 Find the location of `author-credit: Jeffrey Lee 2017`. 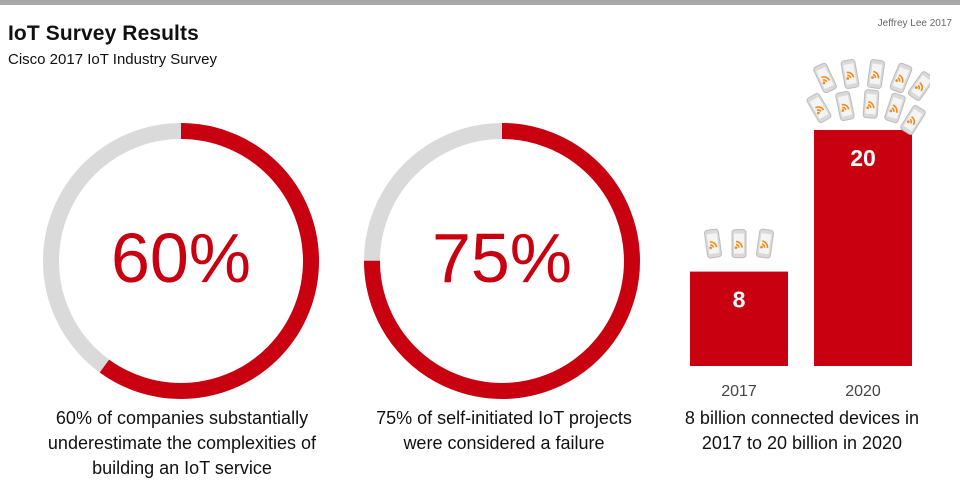

author-credit: Jeffrey Lee 2017 is located at coordinates (914, 23).